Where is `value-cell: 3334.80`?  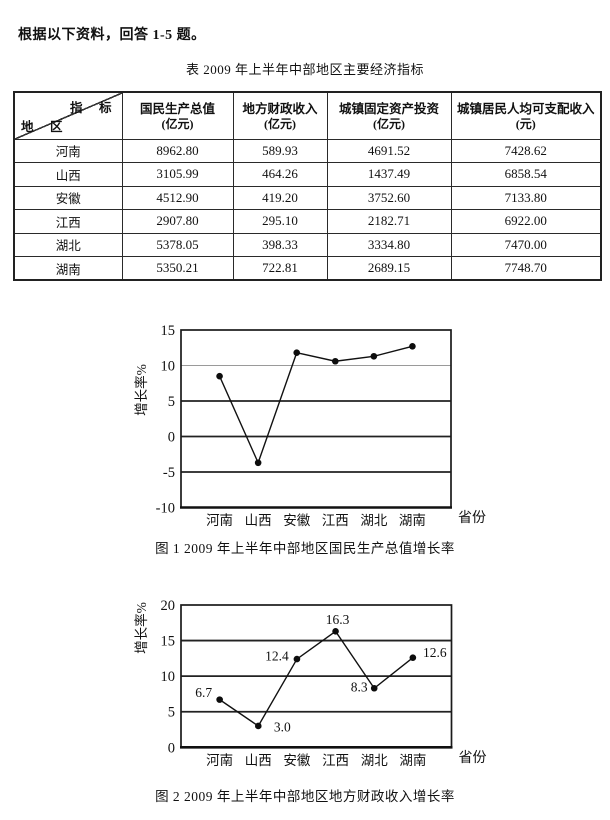 value-cell: 3334.80 is located at coordinates (389, 244).